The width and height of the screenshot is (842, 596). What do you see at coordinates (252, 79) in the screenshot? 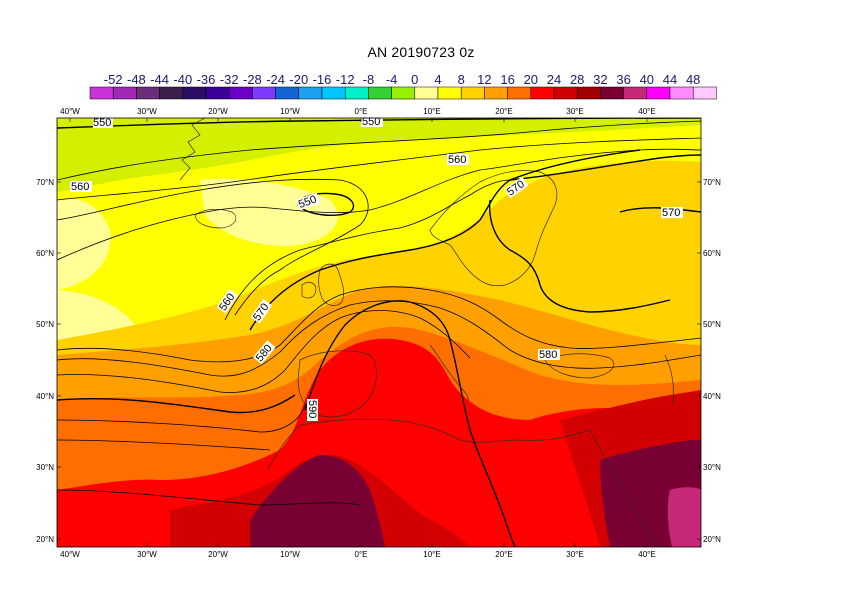
I see `colorbar-label: -28` at bounding box center [252, 79].